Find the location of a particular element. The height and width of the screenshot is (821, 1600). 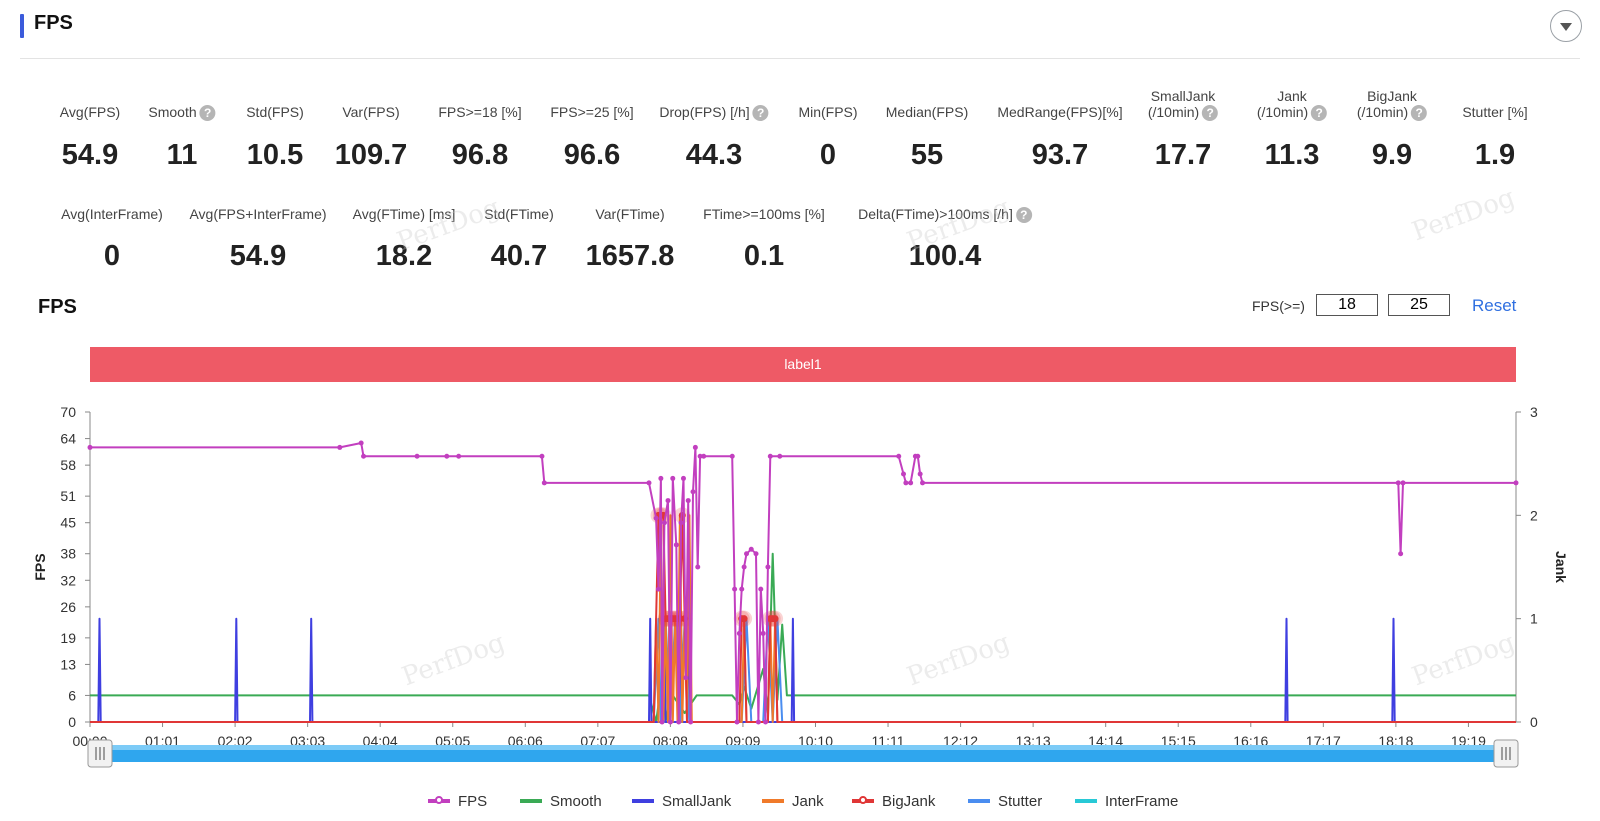

metric-label-text: FPS>=25 [%] is located at coordinates (592, 112).